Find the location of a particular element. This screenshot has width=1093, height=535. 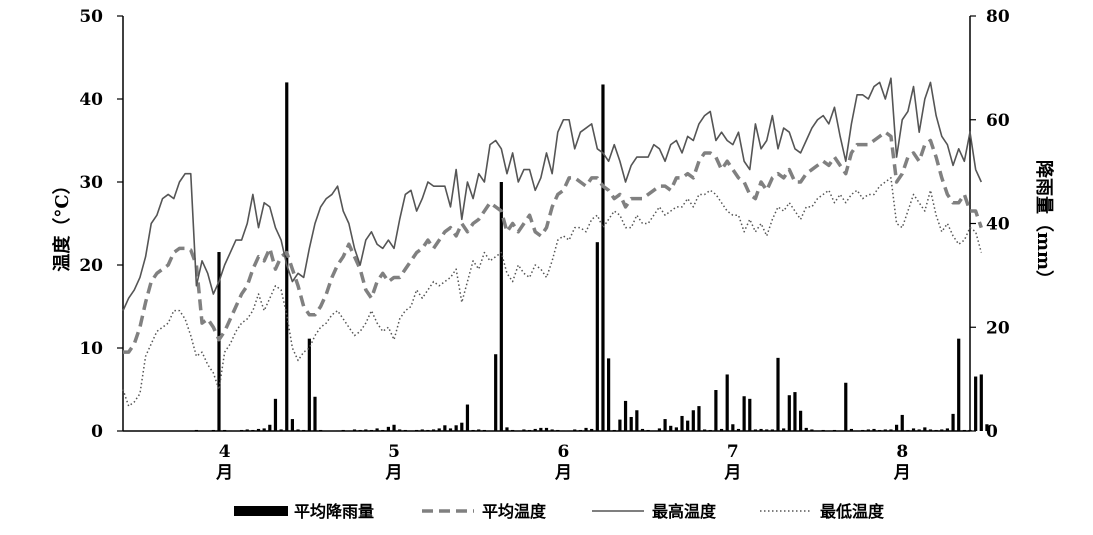

y-right-tick-label: 20 is located at coordinates (998, 328).